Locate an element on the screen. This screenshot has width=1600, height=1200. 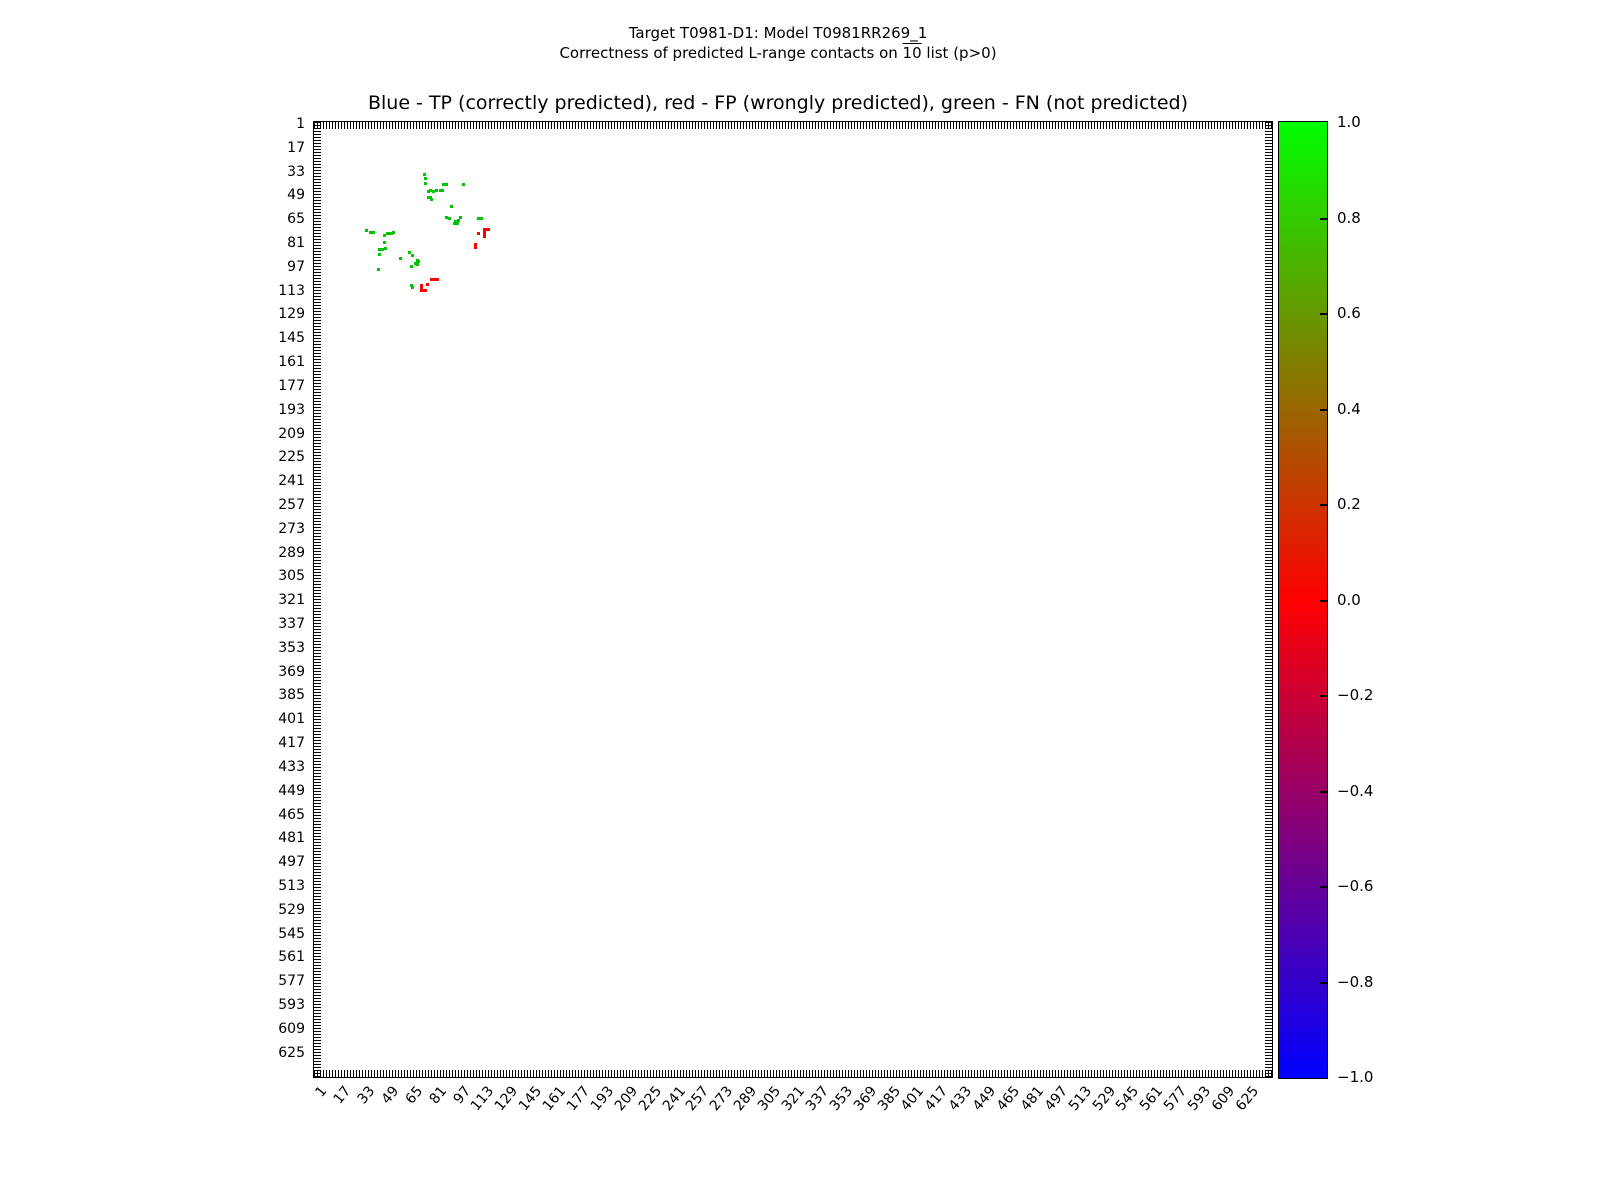
x-tick-label: 369 is located at coordinates (865, 1099).